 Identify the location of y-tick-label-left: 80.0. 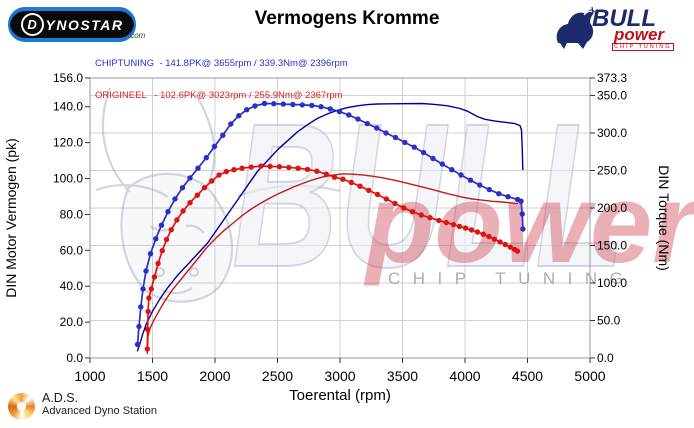
(72, 214).